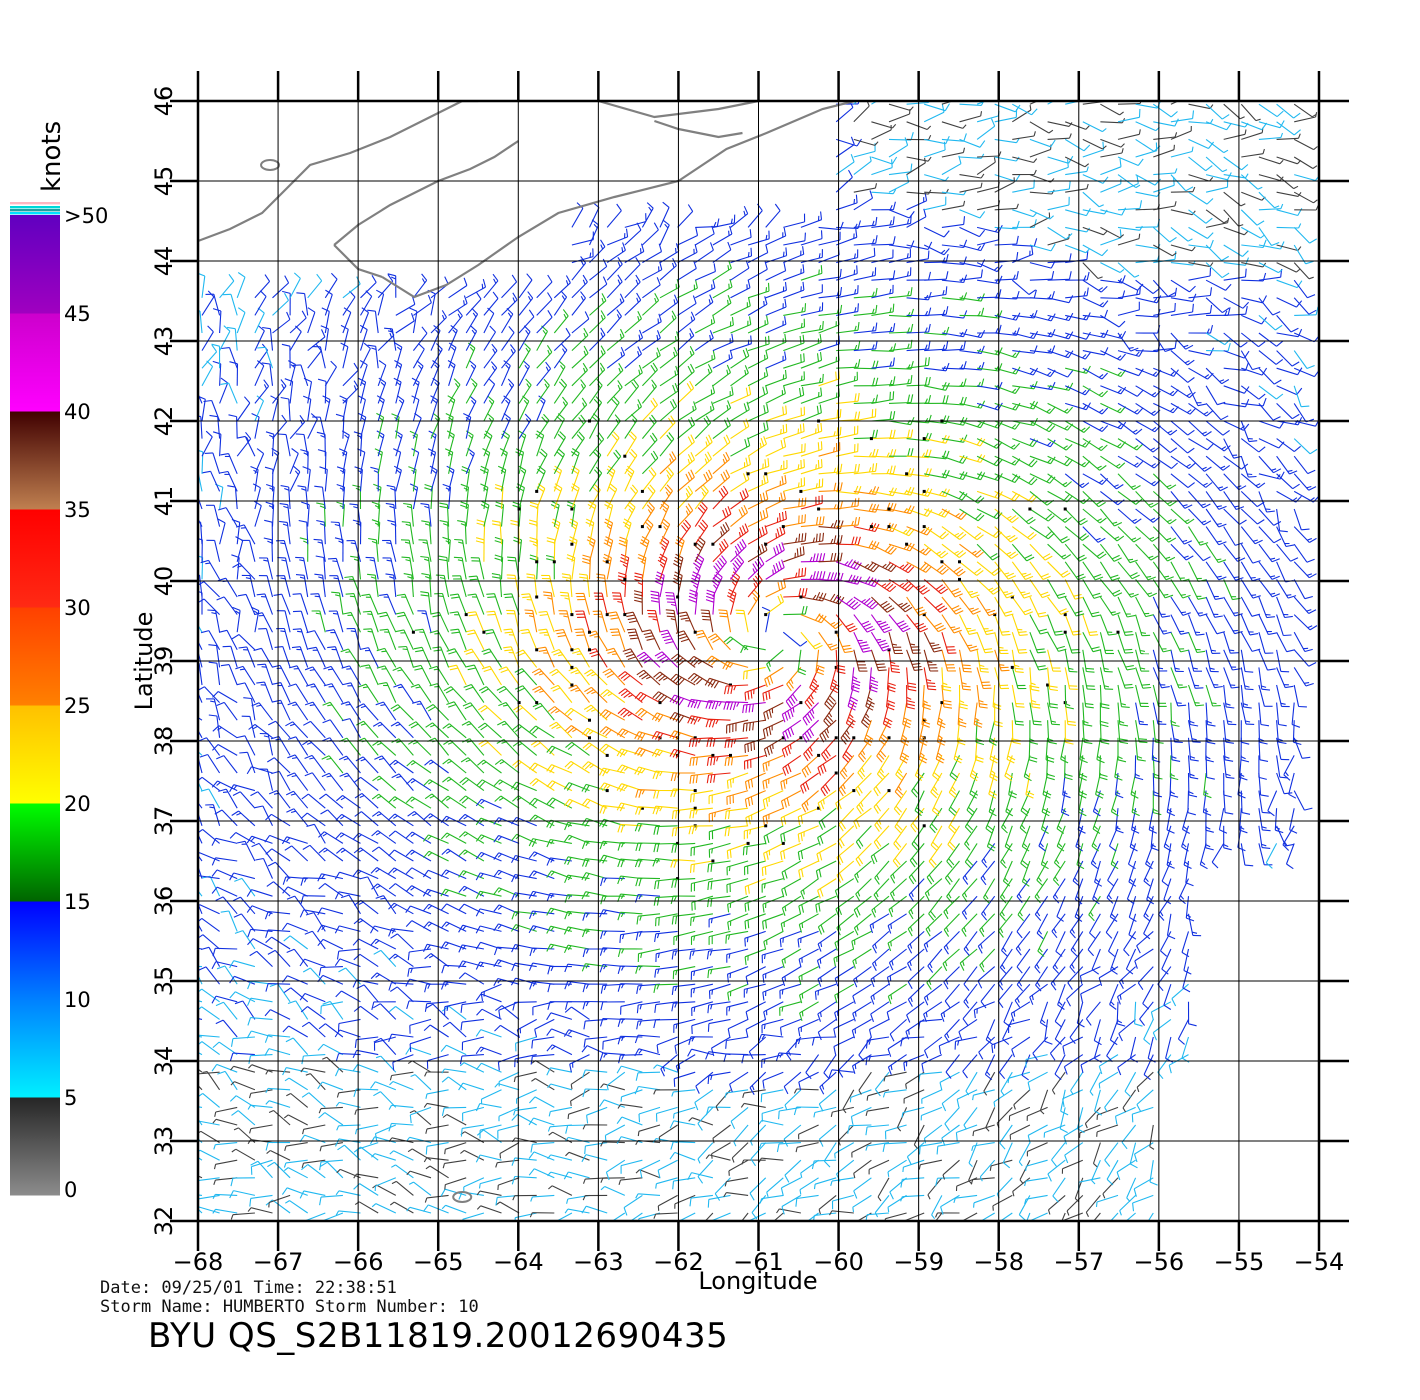 Image resolution: width=1420 pixels, height=1400 pixels. I want to click on colorbar-cap-stripe, so click(35, 207).